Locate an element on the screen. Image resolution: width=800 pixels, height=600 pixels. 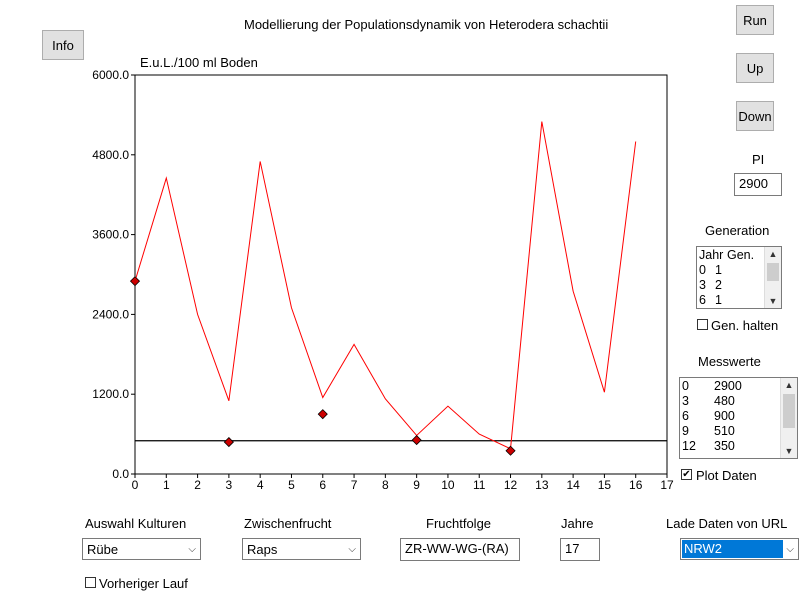
list-item: 12 350 is located at coordinates (723, 446).